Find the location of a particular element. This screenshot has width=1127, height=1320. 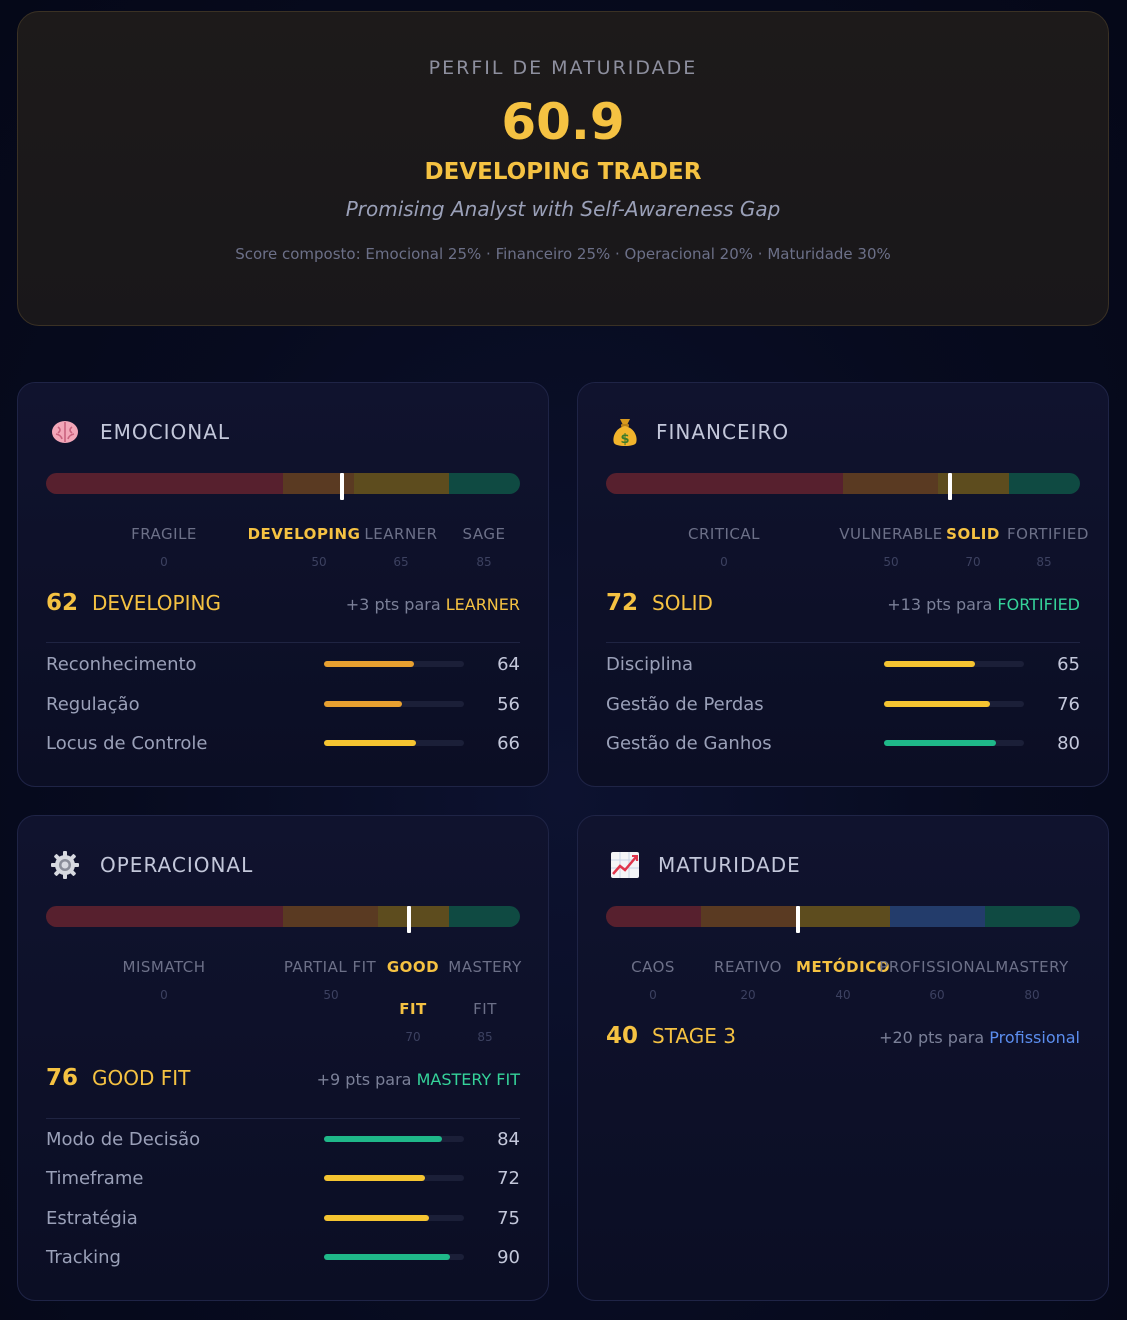

metric-value: 75 is located at coordinates (508, 1218).